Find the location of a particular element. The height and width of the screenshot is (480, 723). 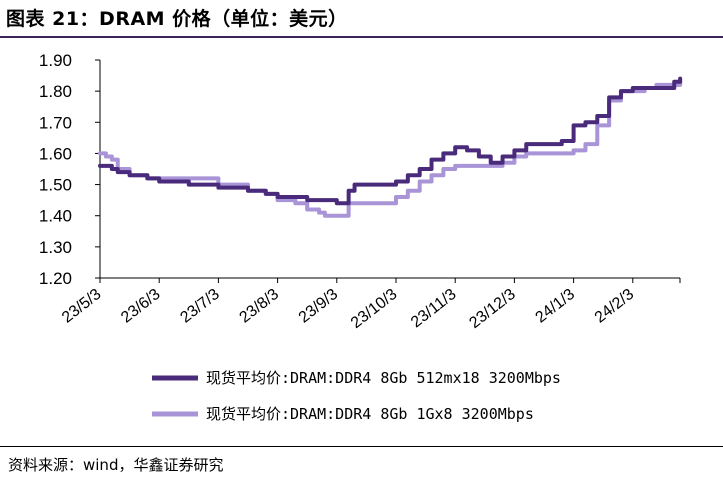

legend-label-1: 现货平均价:DRAM:DDR4 8Gb 512mx18 3200Mbps is located at coordinates (383, 378).